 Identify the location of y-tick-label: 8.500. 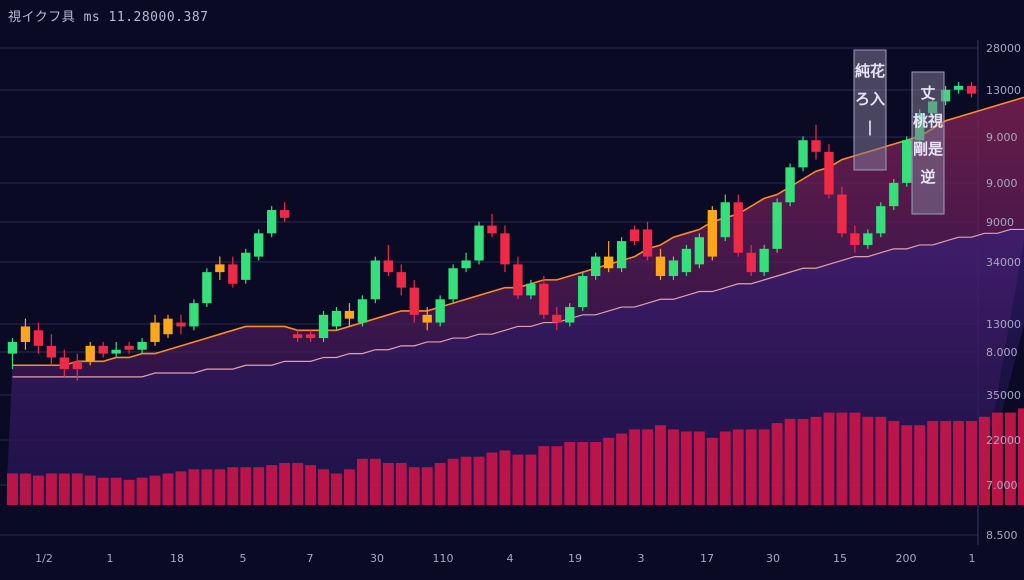
(1002, 535).